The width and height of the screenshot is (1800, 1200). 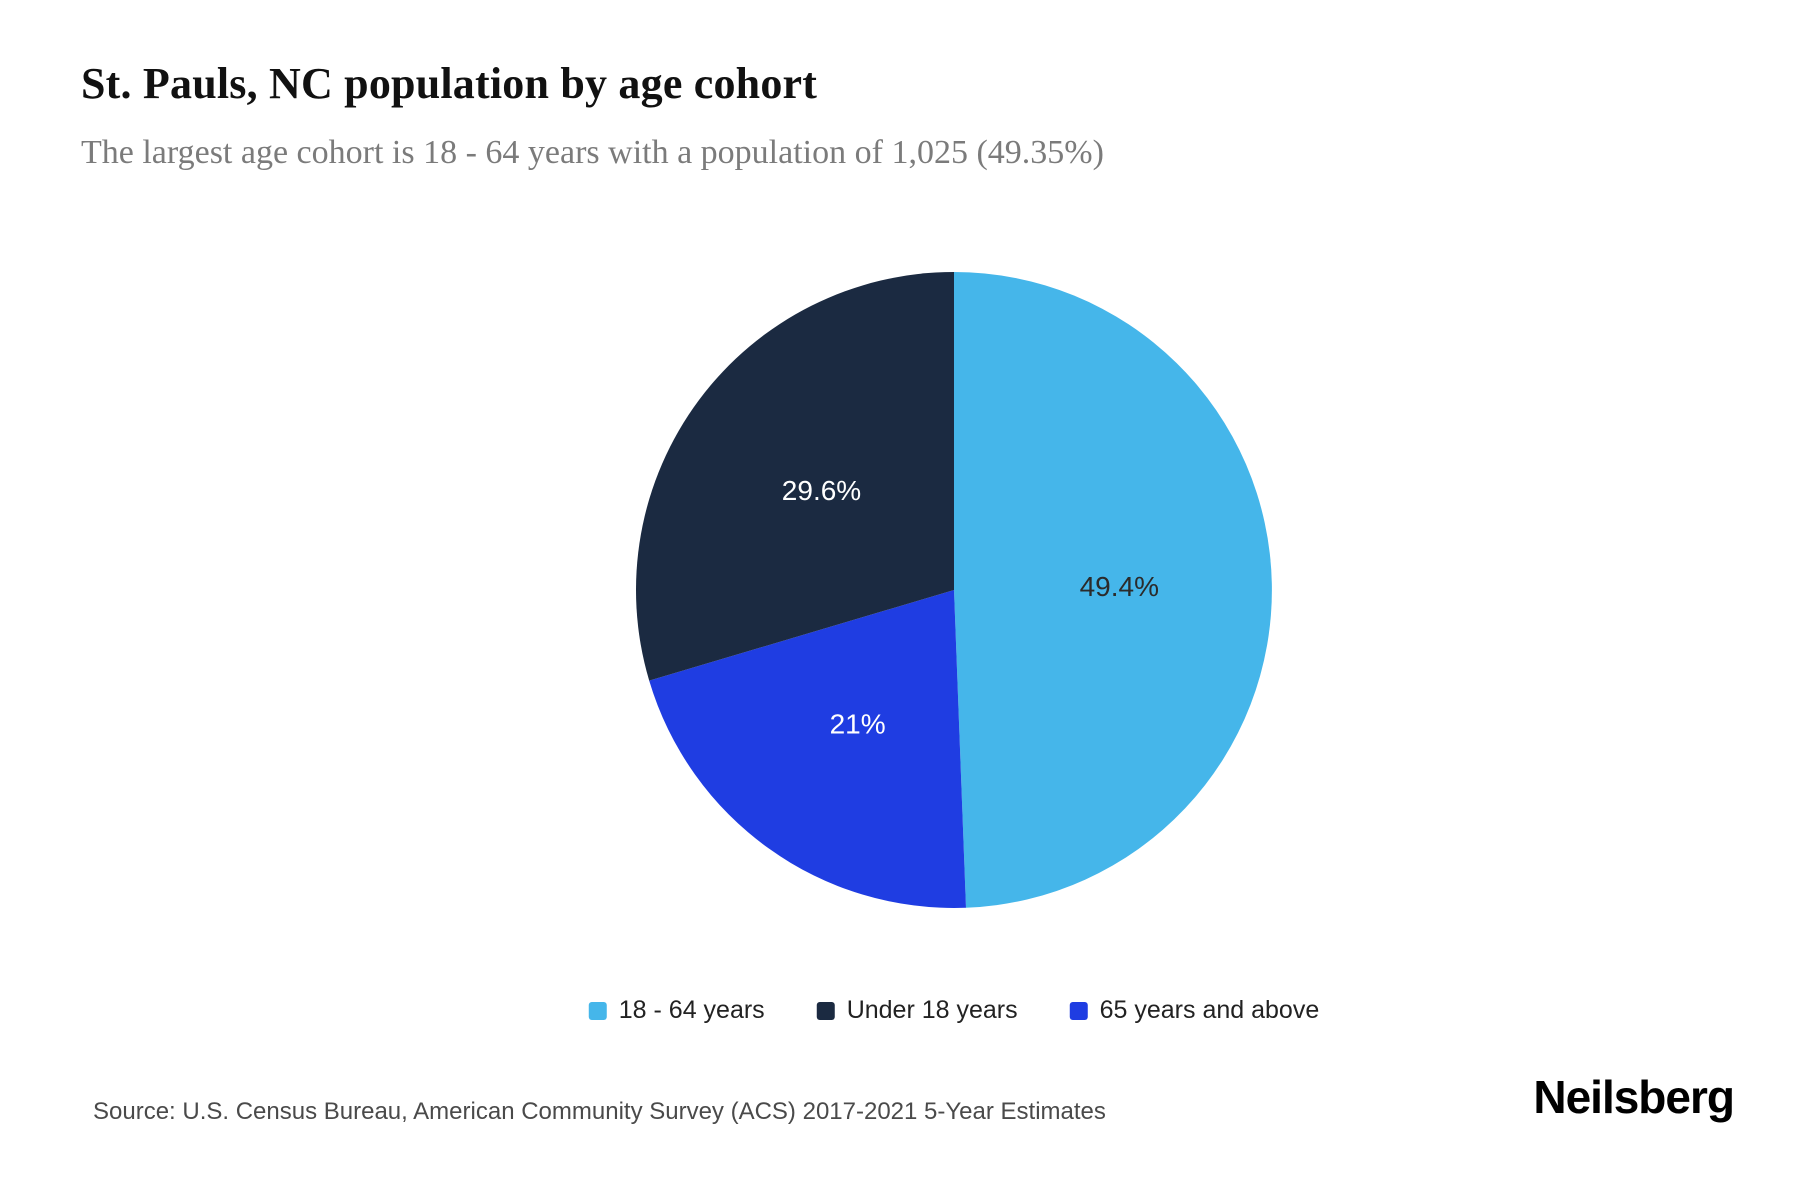 I want to click on brand-logo: Neilsberg, so click(x=1634, y=1097).